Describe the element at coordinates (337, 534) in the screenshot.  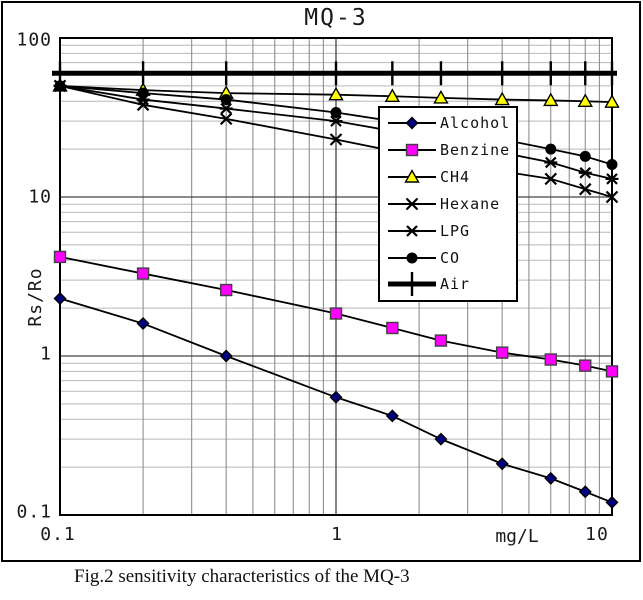
I see `x-tick-1: 1` at that location.